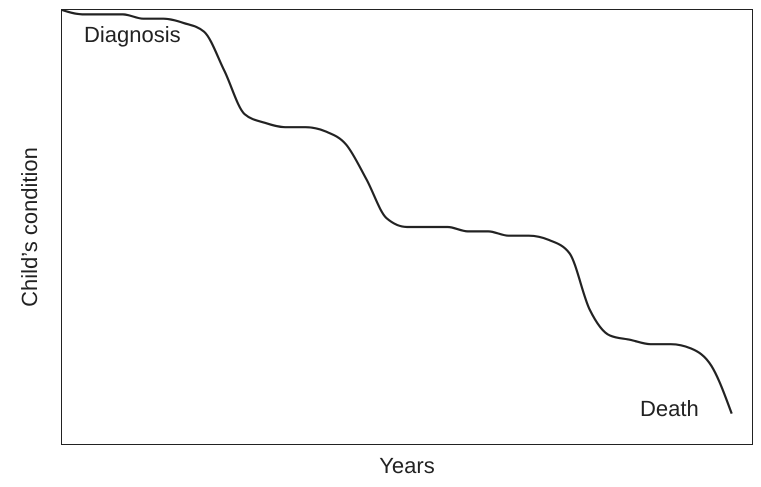  What do you see at coordinates (669, 409) in the screenshot?
I see `annotation: Death` at bounding box center [669, 409].